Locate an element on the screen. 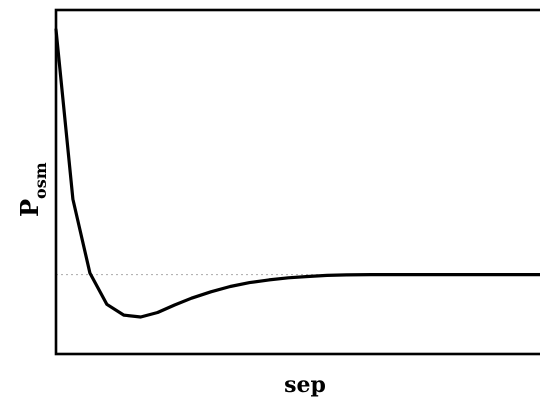 Image resolution: width=540 pixels, height=398 pixels. y-axis-title-subscript: osm is located at coordinates (40, 180).